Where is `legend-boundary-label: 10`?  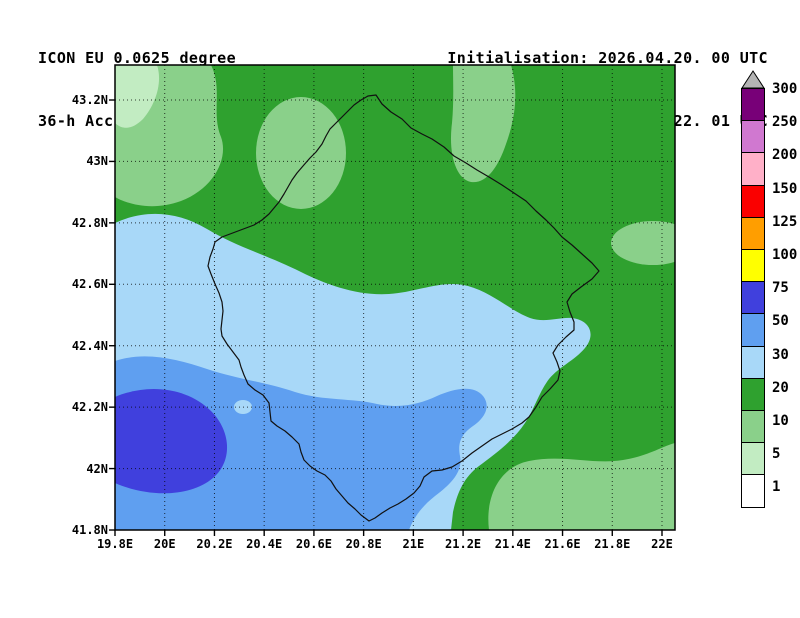 legend-boundary-label: 10 is located at coordinates (780, 421).